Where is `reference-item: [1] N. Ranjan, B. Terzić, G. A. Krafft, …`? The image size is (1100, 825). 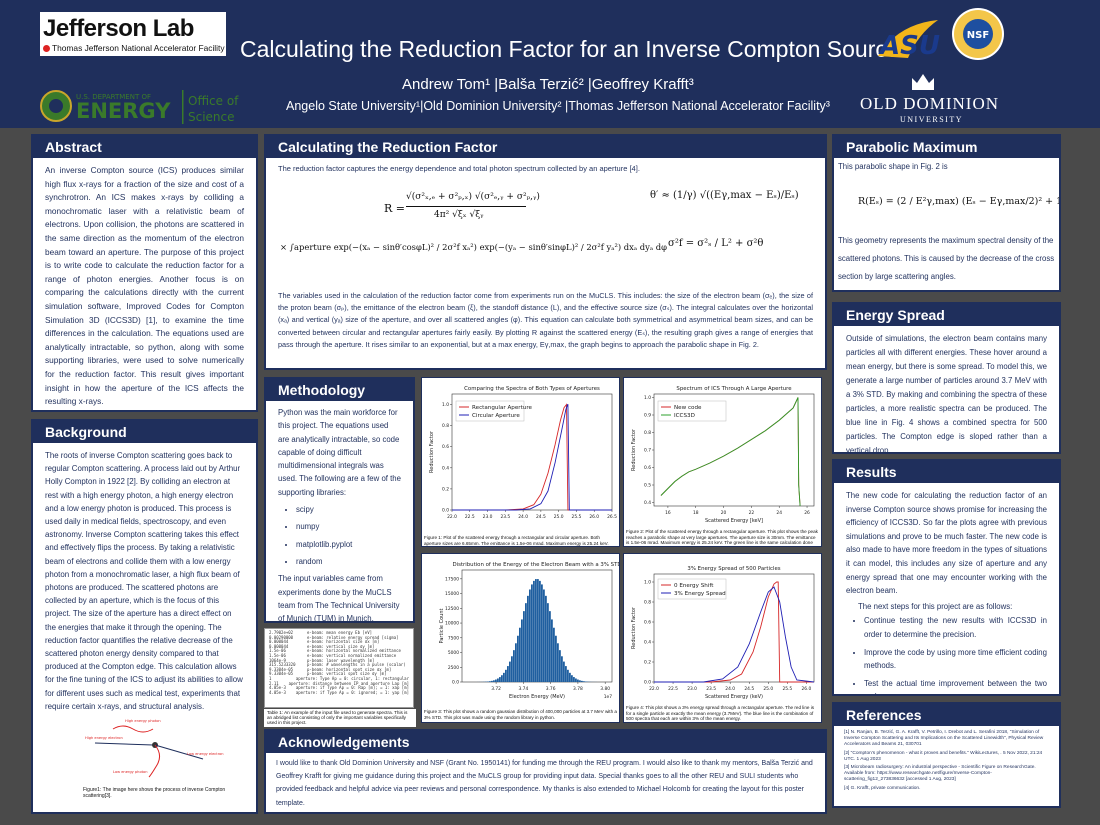 reference-item: [1] N. Ranjan, B. Terzić, G. A. Krafft, … is located at coordinates (944, 739).